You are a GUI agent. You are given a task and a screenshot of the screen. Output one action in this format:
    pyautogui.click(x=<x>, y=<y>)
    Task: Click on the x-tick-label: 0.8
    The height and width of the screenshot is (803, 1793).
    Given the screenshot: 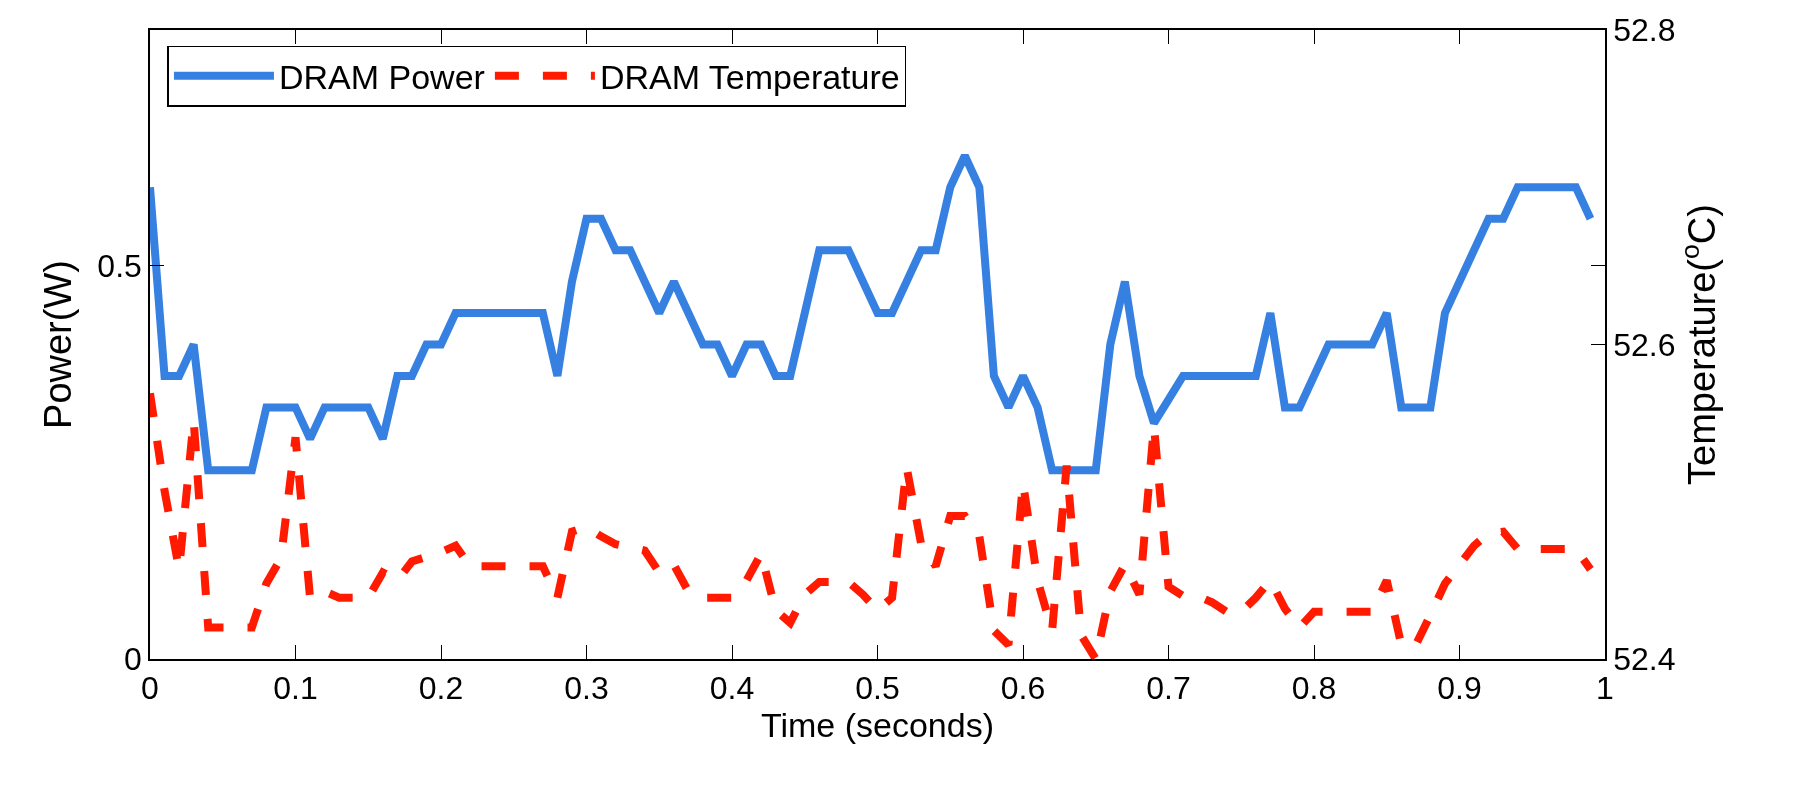 What is the action you would take?
    pyautogui.click(x=1314, y=688)
    